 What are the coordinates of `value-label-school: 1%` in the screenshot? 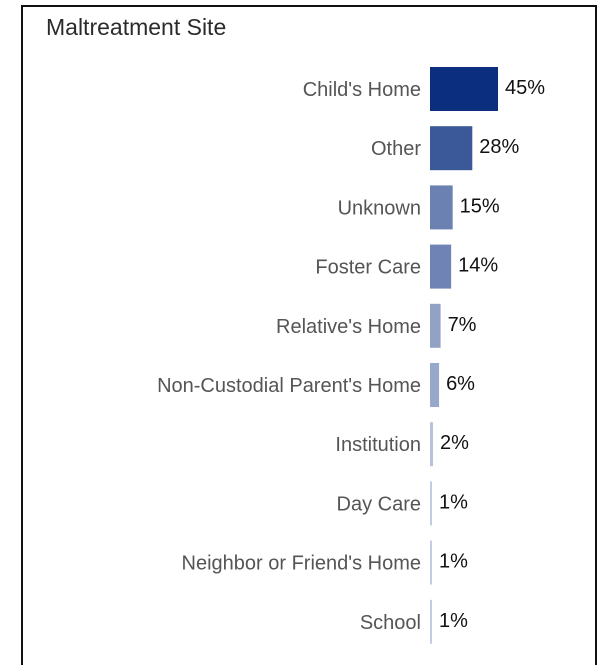 It's located at (453, 621).